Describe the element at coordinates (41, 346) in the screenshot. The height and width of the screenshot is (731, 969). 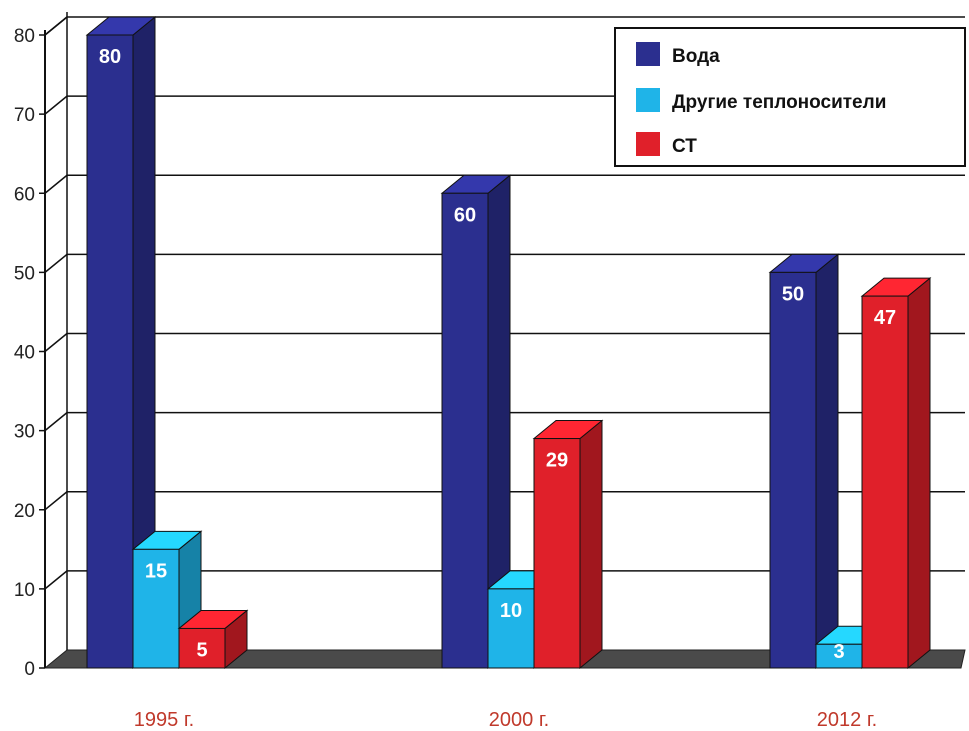
I see `y-axis: 0 10 20 30 40 50 60 70 80` at that location.